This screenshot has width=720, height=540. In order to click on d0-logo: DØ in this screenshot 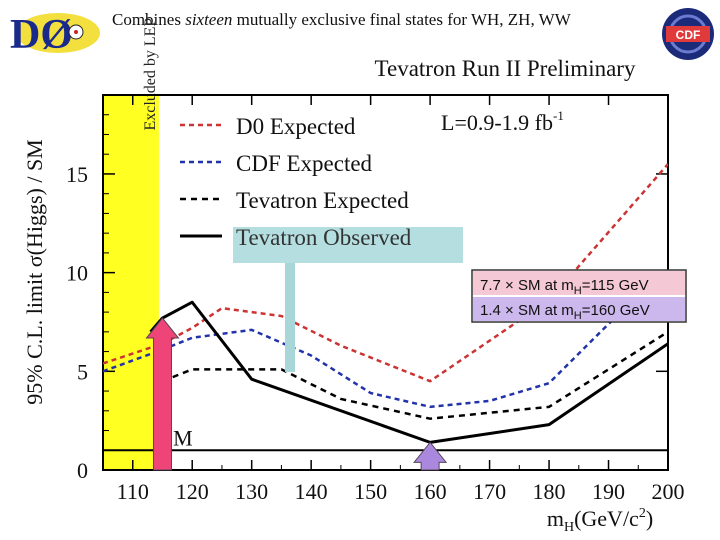, I will do `click(54, 32)`.